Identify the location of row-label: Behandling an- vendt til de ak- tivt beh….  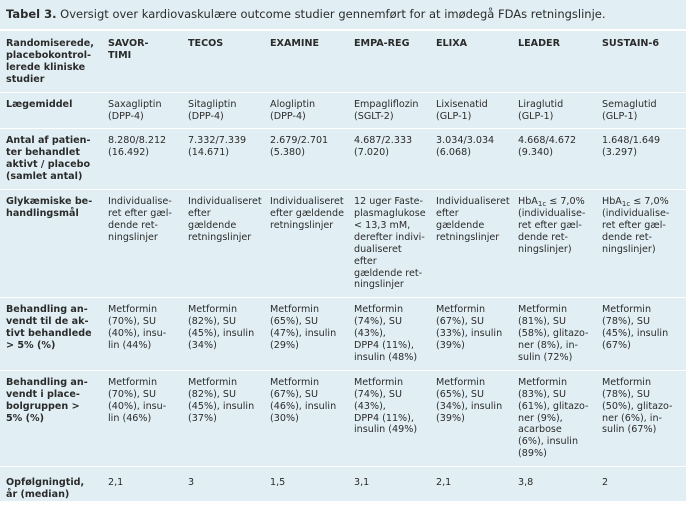
(51, 334).